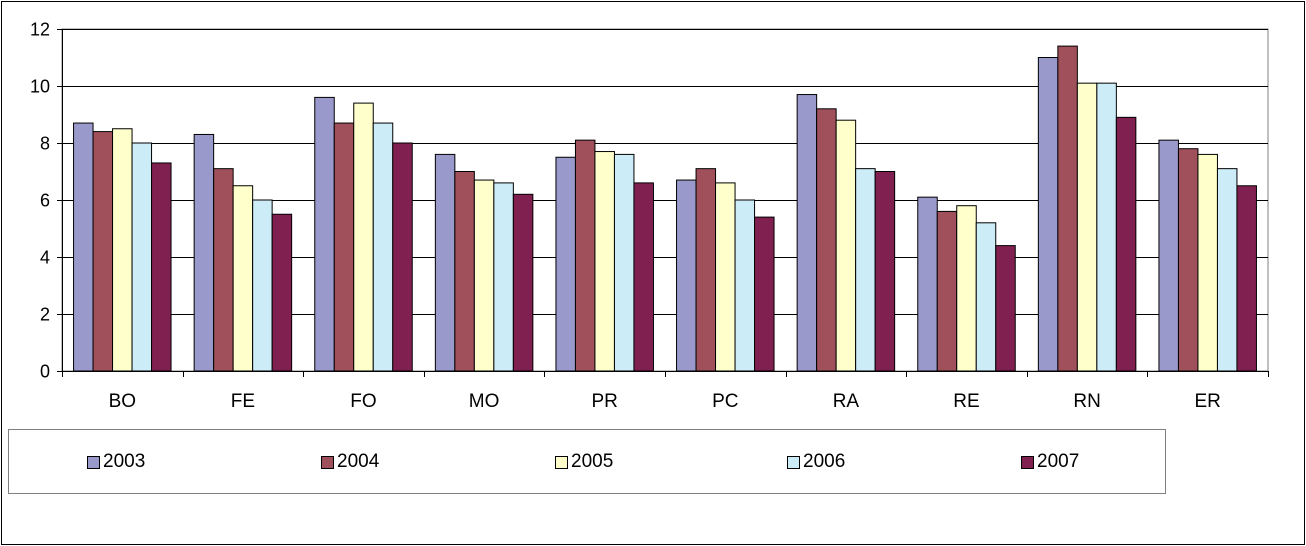 Image resolution: width=1306 pixels, height=546 pixels. What do you see at coordinates (1067, 208) in the screenshot?
I see `bar-2004-RN` at bounding box center [1067, 208].